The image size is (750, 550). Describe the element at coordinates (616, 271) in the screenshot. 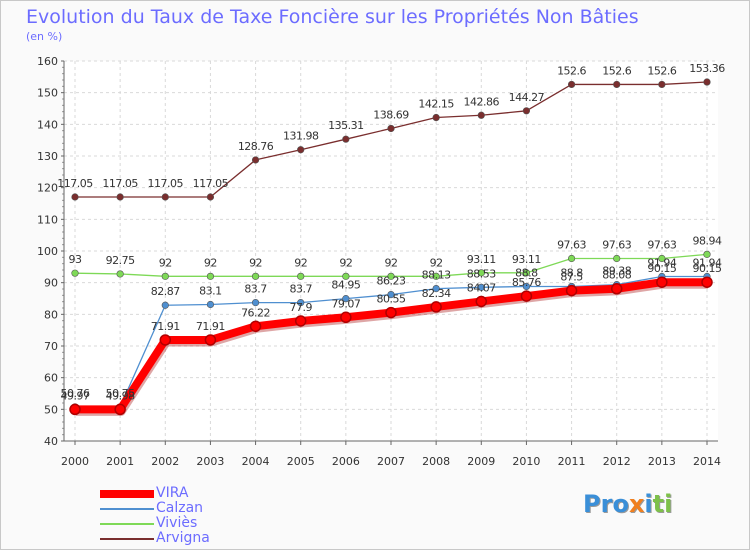

I see `data-label-calzan: 89.38` at that location.